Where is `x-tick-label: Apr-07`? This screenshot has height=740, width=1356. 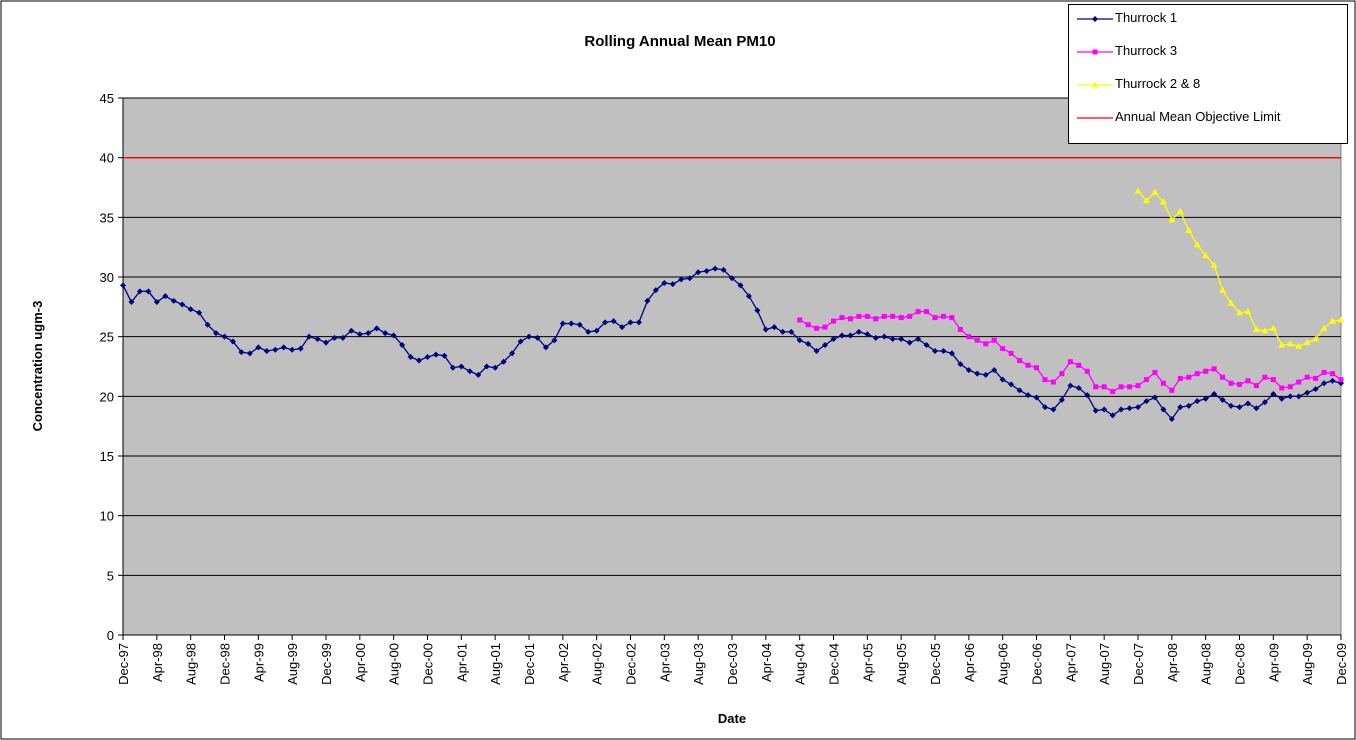 x-tick-label: Apr-07 is located at coordinates (1070, 662).